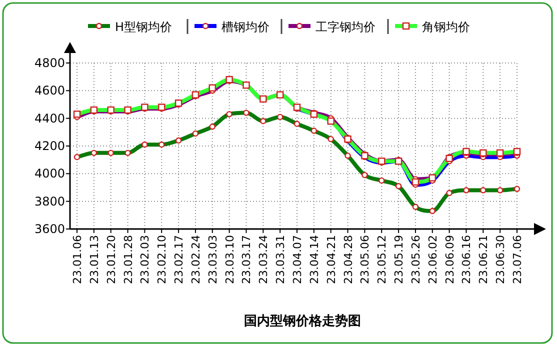 Image resolution: width=557 pixels, height=348 pixels. What do you see at coordinates (179, 259) in the screenshot?
I see `x-tick-label: 23.02.17` at bounding box center [179, 259].